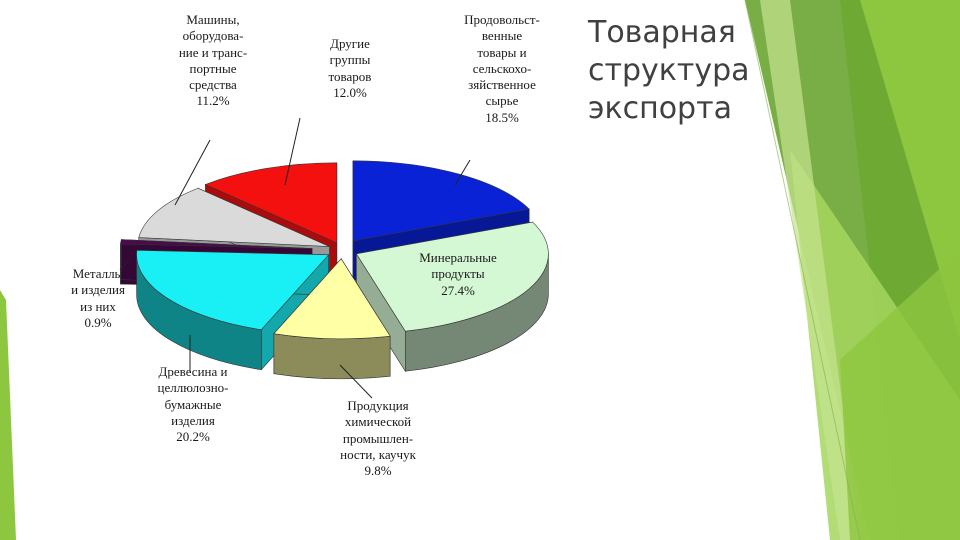 This screenshot has height=540, width=960. Describe the element at coordinates (213, 52) in the screenshot. I see `slice-label-line: ние и транс-` at that location.